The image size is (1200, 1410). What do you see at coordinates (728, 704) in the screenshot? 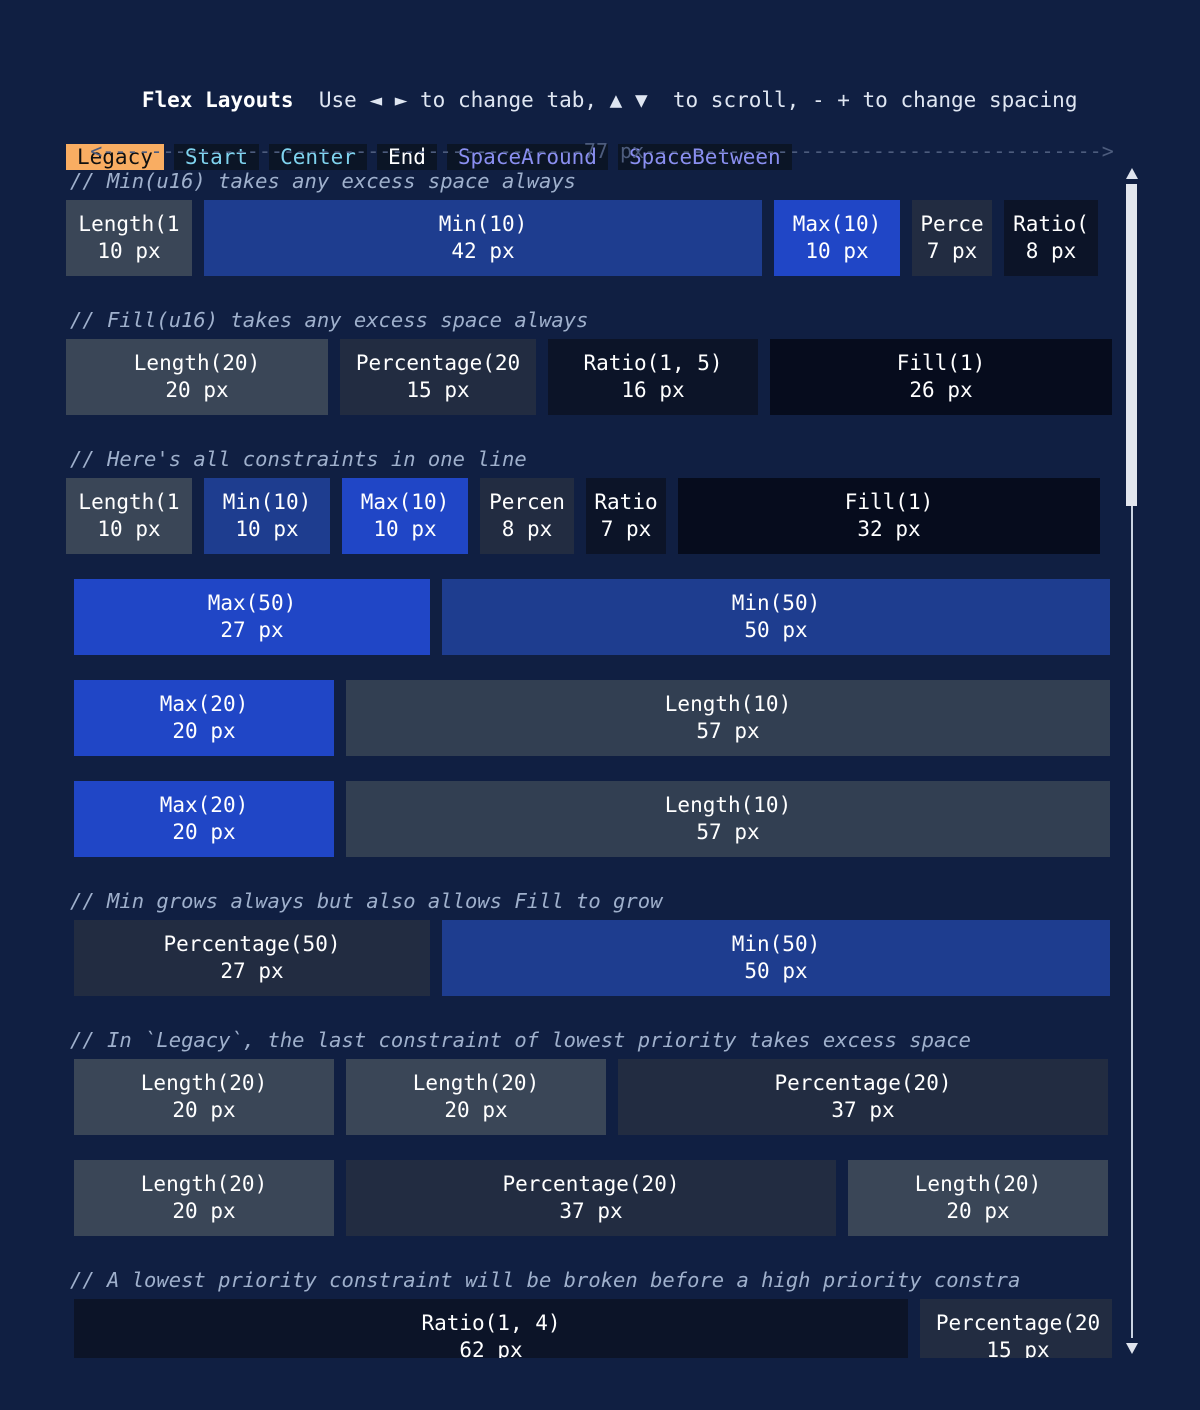
I see `constraint-label: Length(10)` at bounding box center [728, 704].